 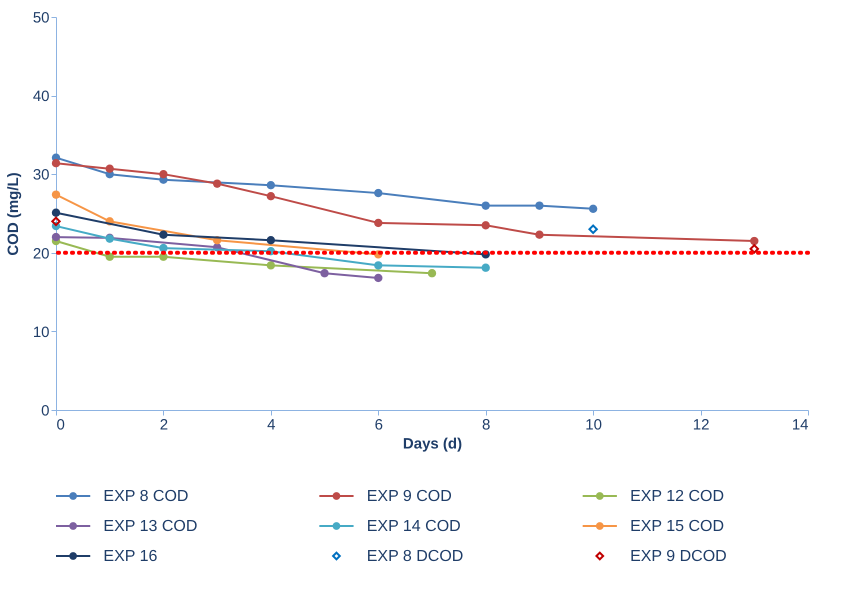 What do you see at coordinates (701, 425) in the screenshot?
I see `x-tick-label: 12` at bounding box center [701, 425].